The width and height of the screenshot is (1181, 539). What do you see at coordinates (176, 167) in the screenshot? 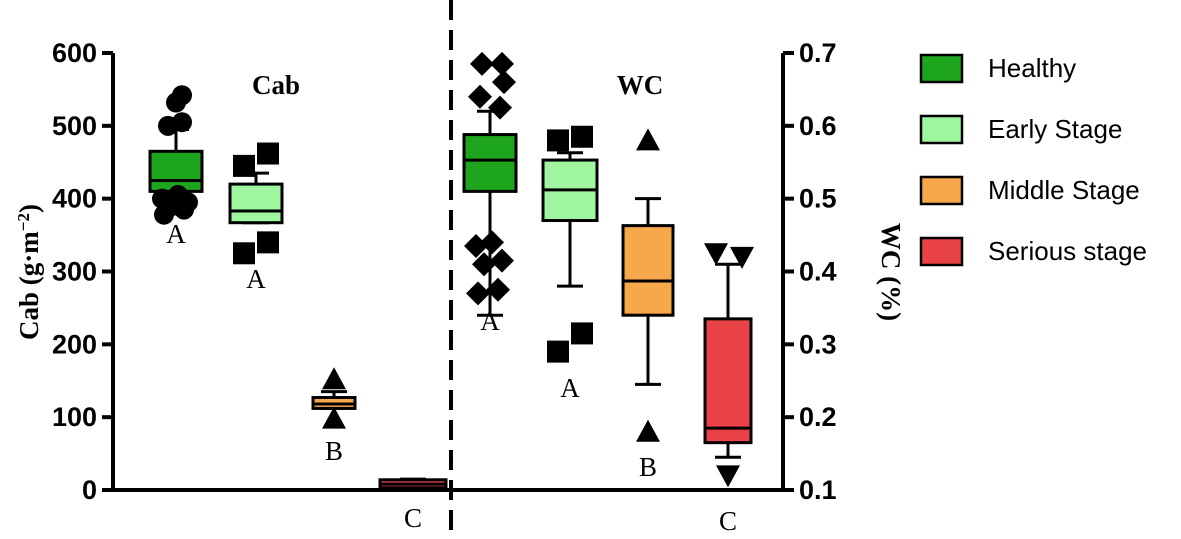
I see `cab-box-healthy: A` at bounding box center [176, 167].